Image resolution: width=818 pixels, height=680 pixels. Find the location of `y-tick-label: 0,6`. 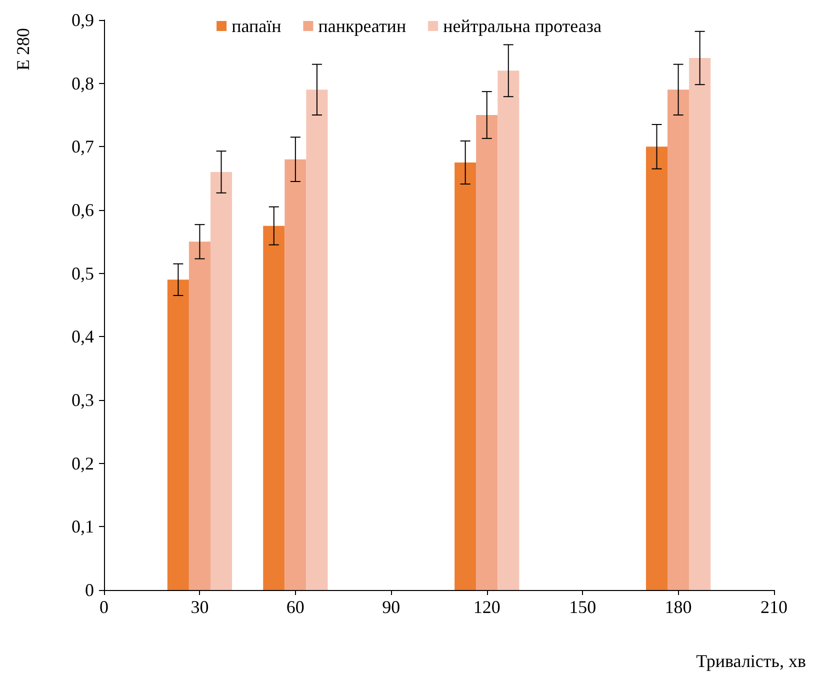

y-tick-label: 0,6 is located at coordinates (83, 210).